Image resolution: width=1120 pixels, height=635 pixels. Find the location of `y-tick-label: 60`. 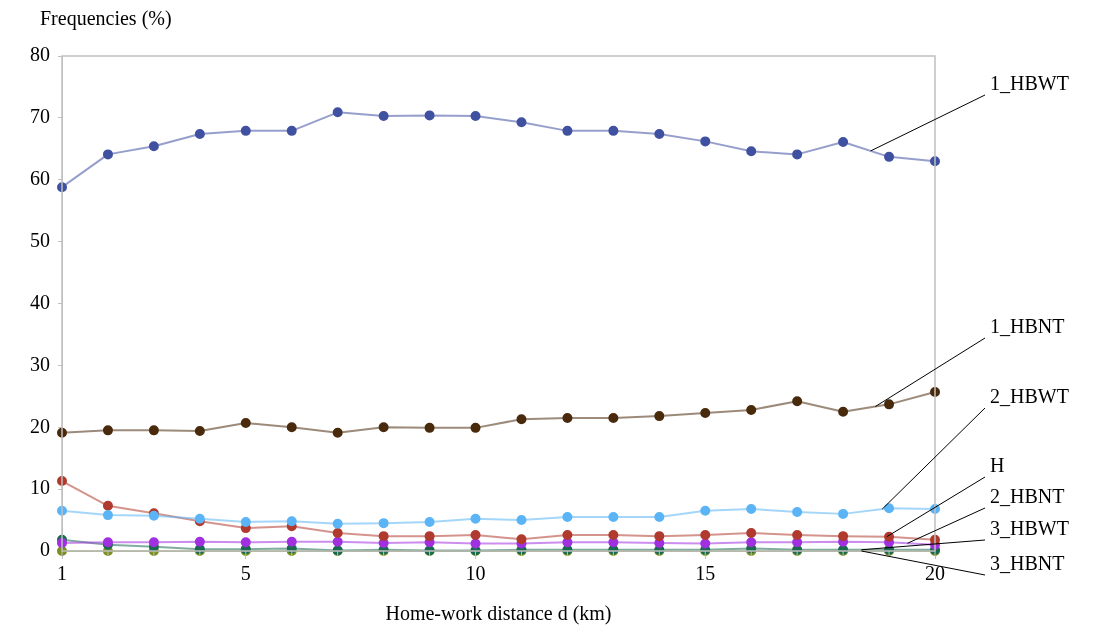

y-tick-label: 60 is located at coordinates (40, 178).